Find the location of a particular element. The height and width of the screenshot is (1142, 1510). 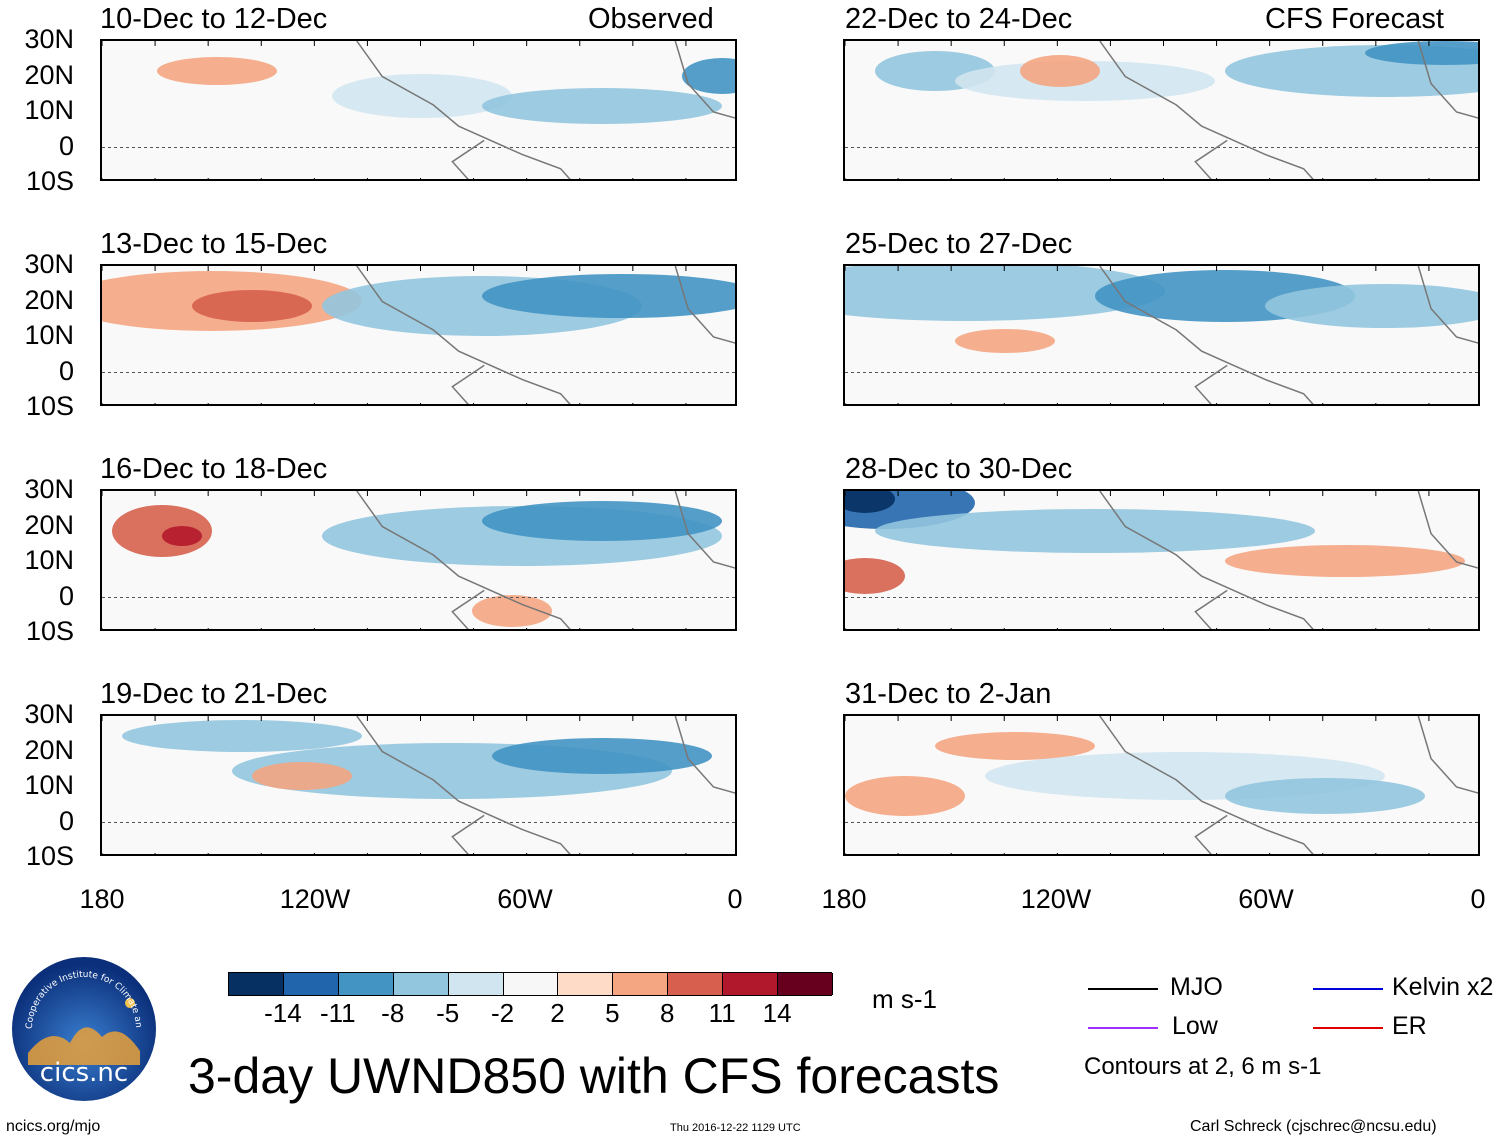

colorbar is located at coordinates (530, 984).